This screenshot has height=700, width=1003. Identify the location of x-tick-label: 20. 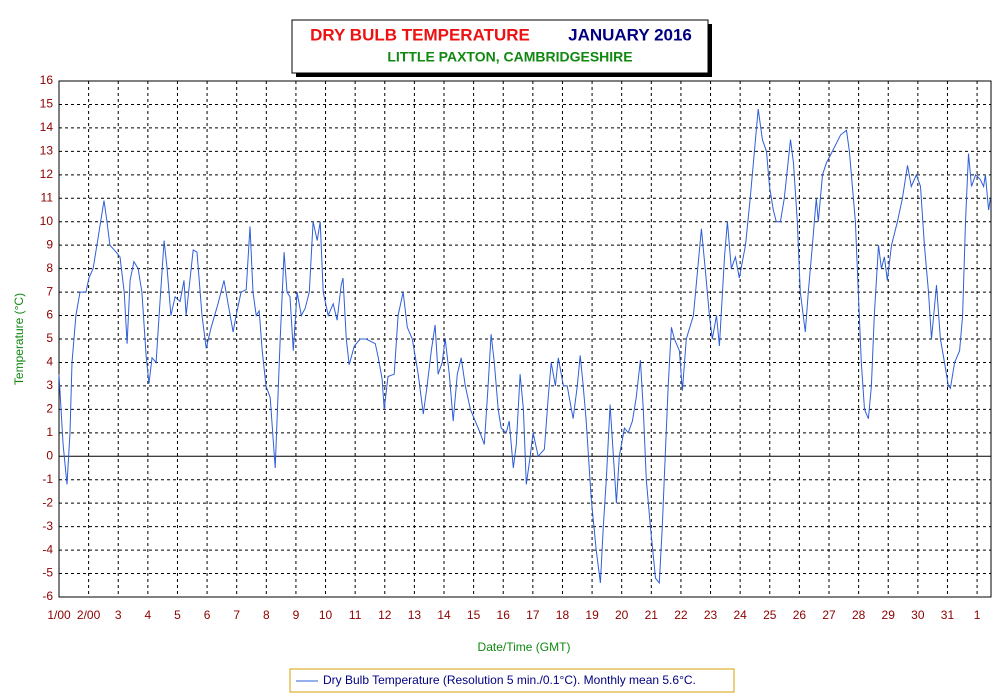
(622, 615).